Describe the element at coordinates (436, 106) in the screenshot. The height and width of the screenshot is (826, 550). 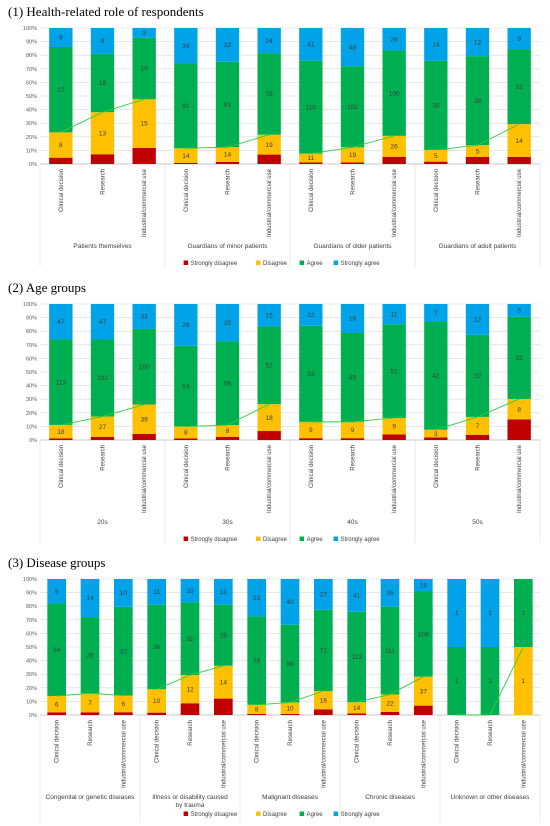
I see `data-label: 38` at that location.